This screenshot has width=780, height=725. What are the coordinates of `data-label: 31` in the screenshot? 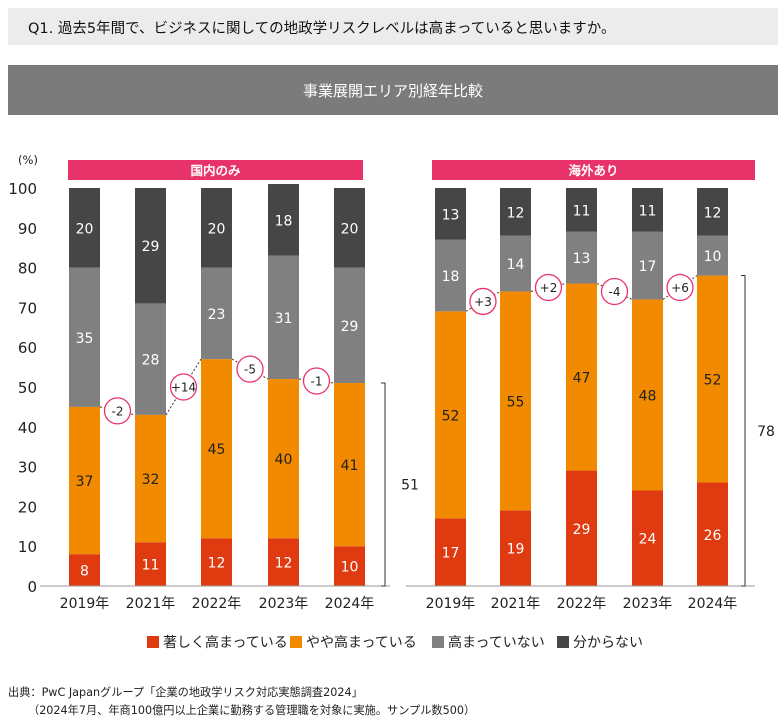 It's located at (284, 319).